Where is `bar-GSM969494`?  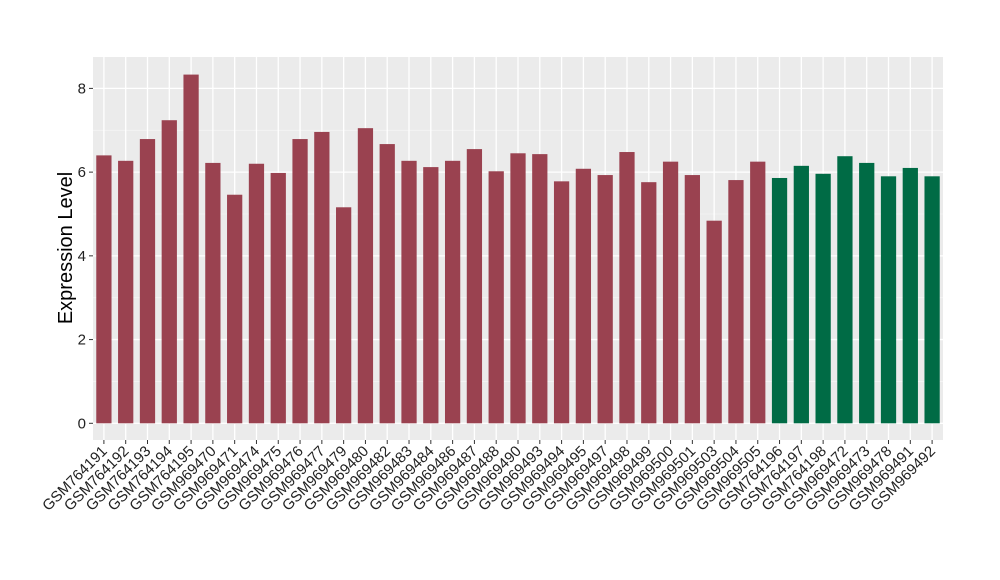
bar-GSM969494 is located at coordinates (561, 302).